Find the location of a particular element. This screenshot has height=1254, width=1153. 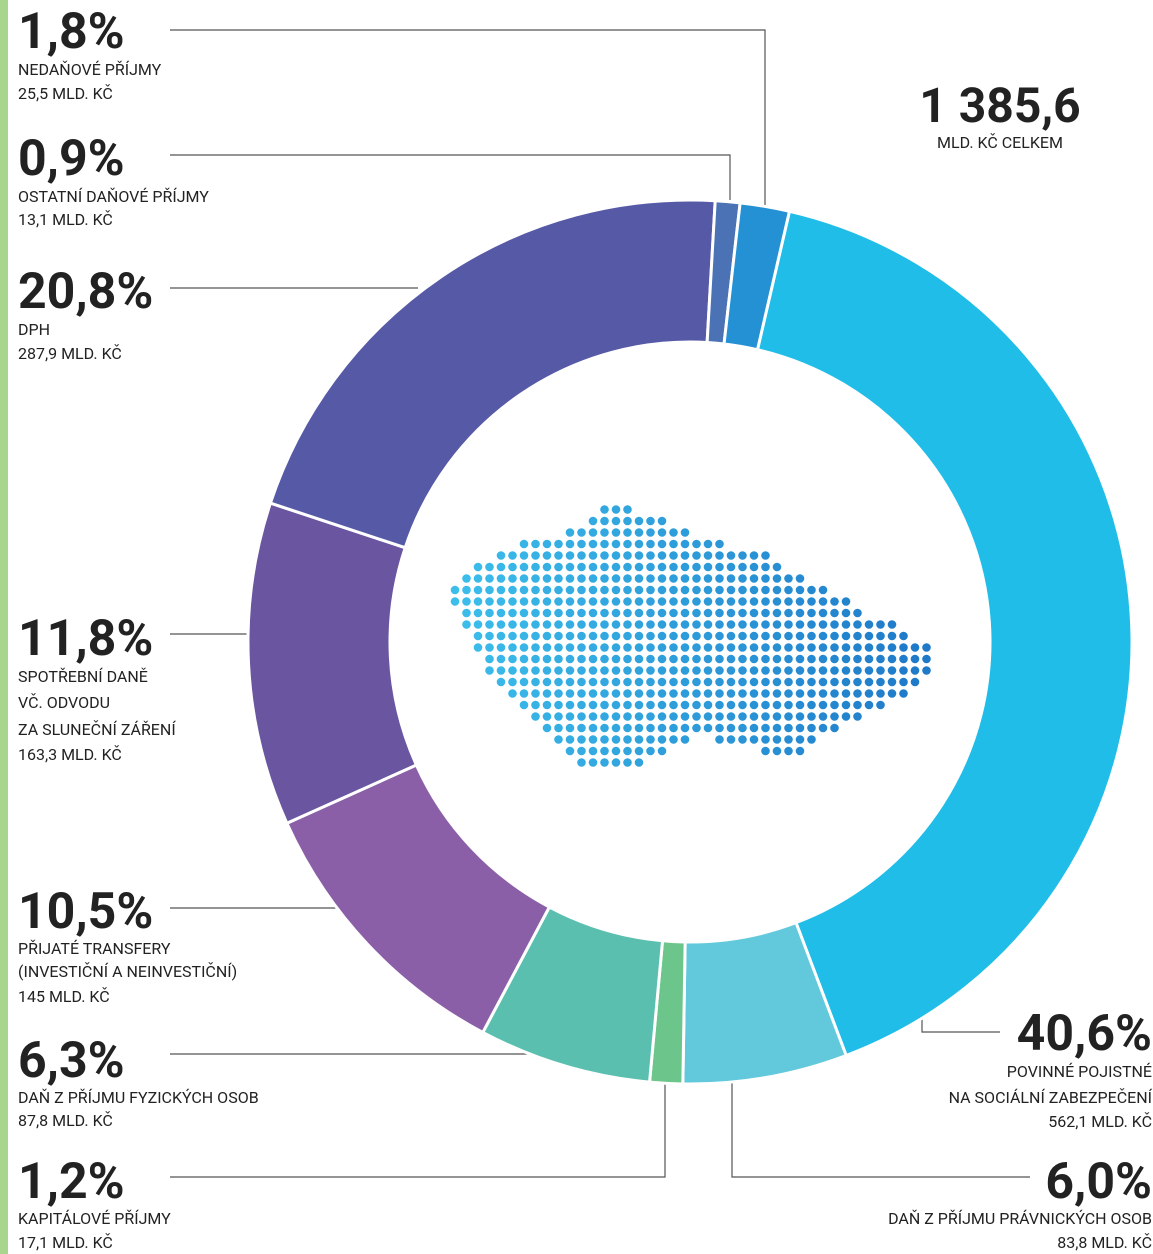

category-label: NA SOCIÁLNÍ ZABEZPEČENÍ is located at coordinates (1051, 1097).